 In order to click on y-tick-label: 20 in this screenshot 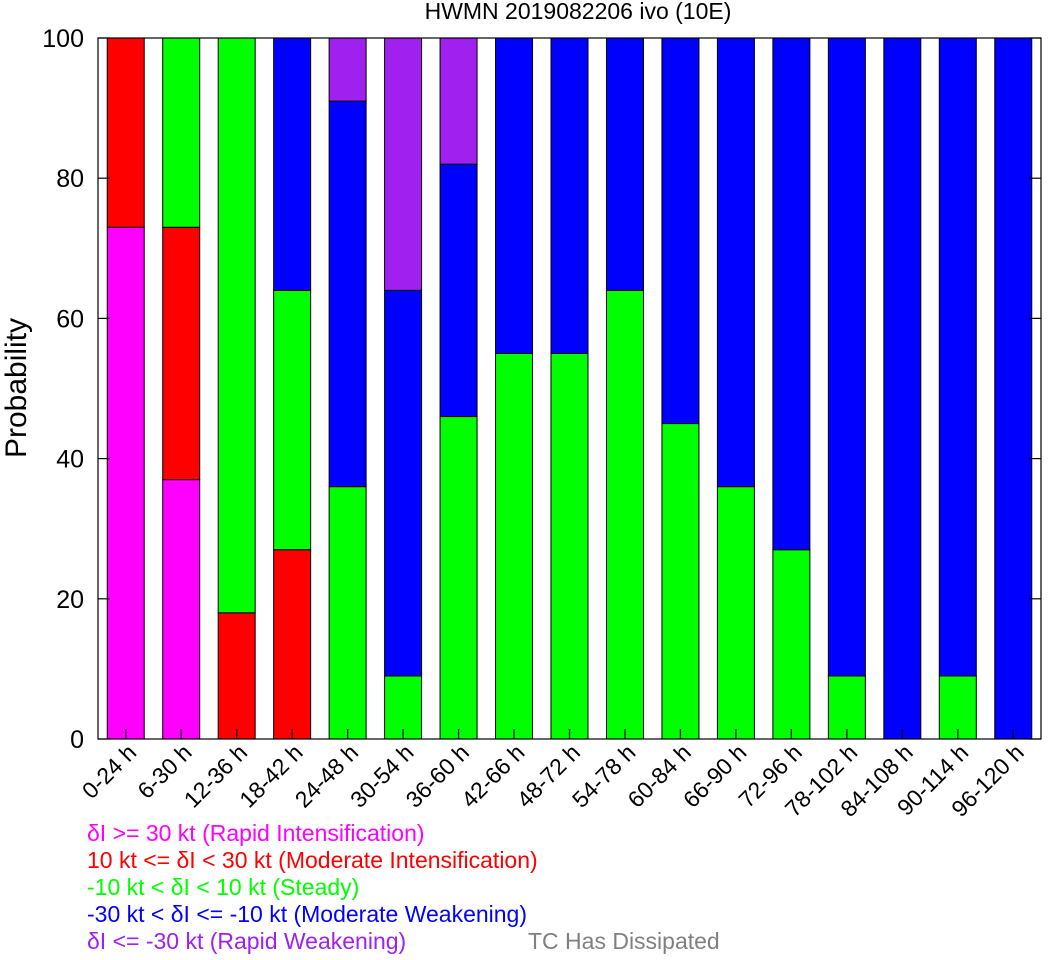, I will do `click(70, 600)`.